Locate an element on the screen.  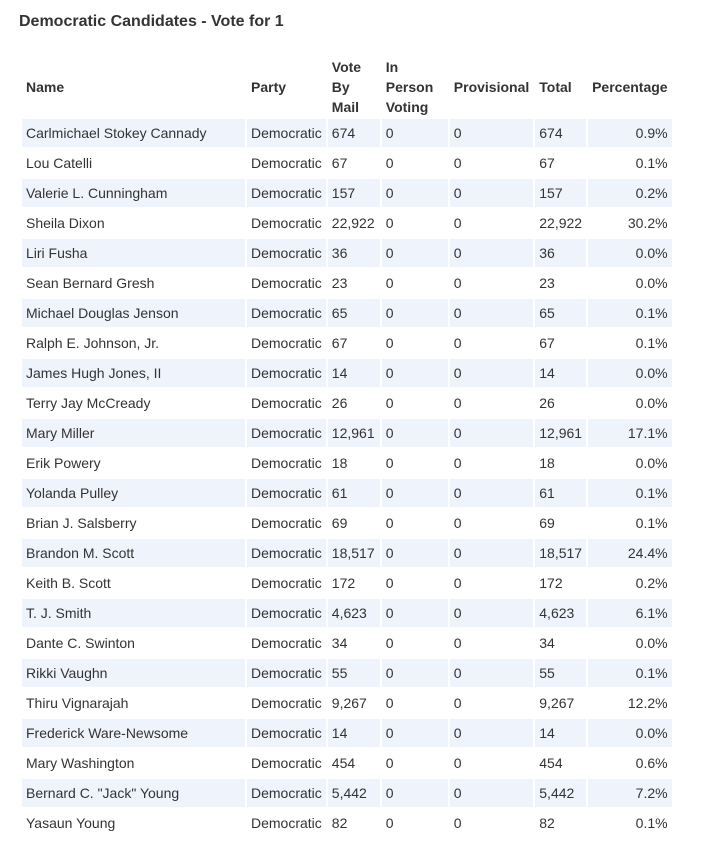
total-cell: 82 is located at coordinates (547, 823).